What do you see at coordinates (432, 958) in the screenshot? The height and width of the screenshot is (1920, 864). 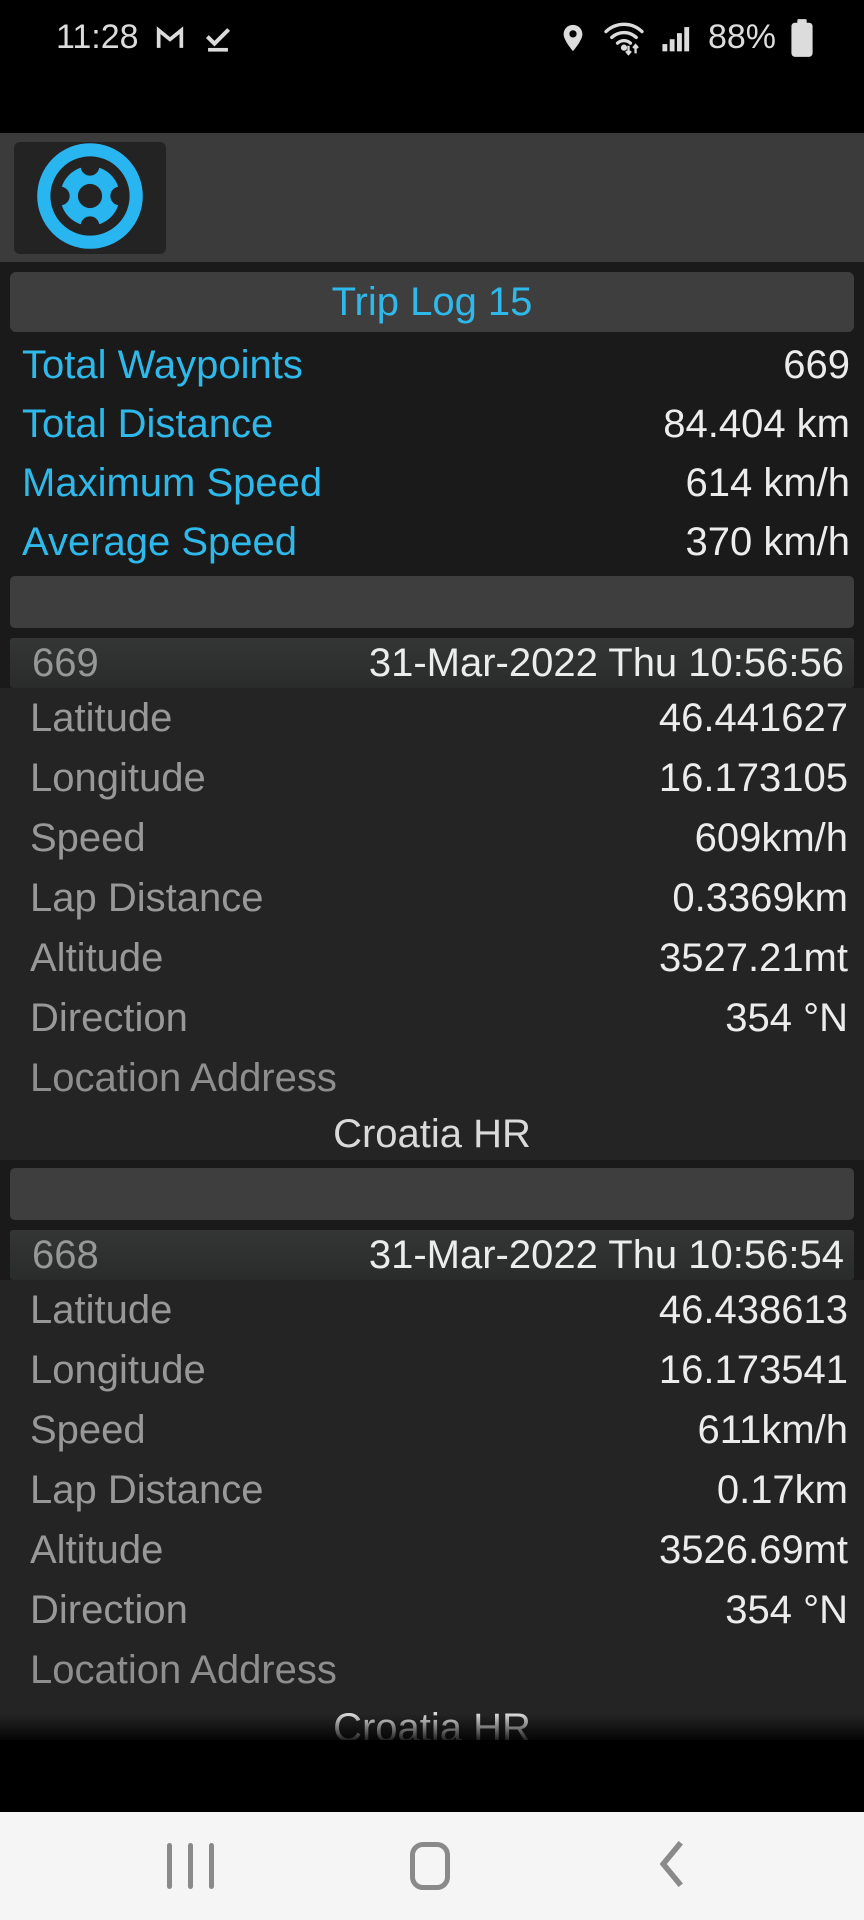 I see `waypoint-row-altitude: Altitude 3527.21mt` at bounding box center [432, 958].